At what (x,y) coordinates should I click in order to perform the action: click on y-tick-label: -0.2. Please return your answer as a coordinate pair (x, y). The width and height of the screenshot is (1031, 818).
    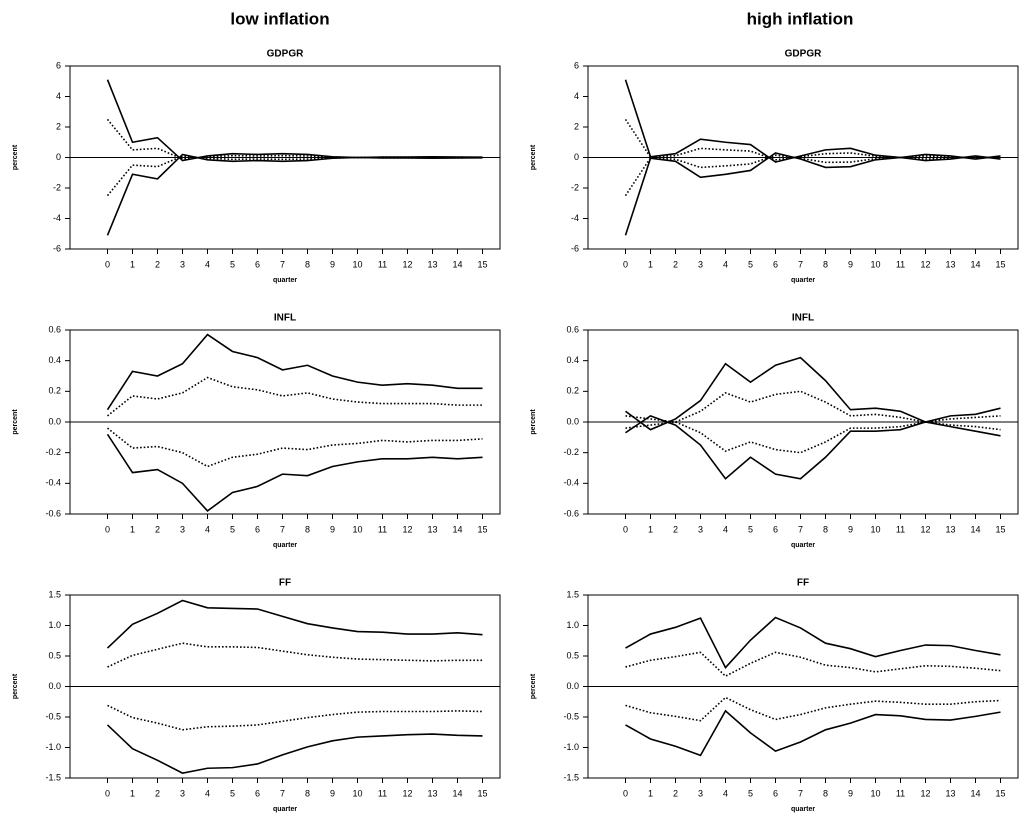
    Looking at the image, I should click on (53, 452).